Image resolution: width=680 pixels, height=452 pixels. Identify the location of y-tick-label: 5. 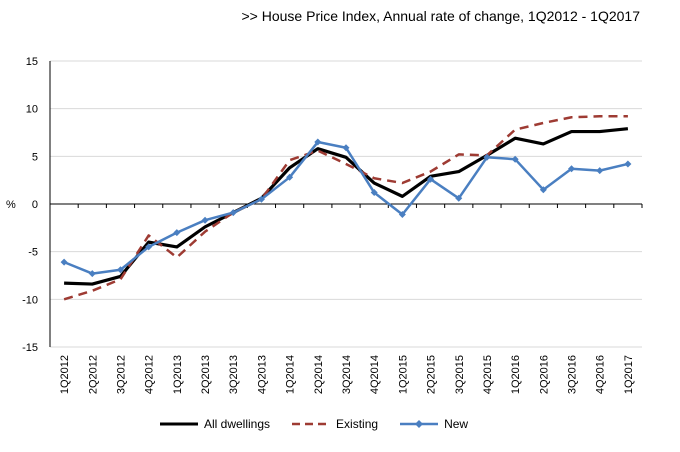
(35, 157).